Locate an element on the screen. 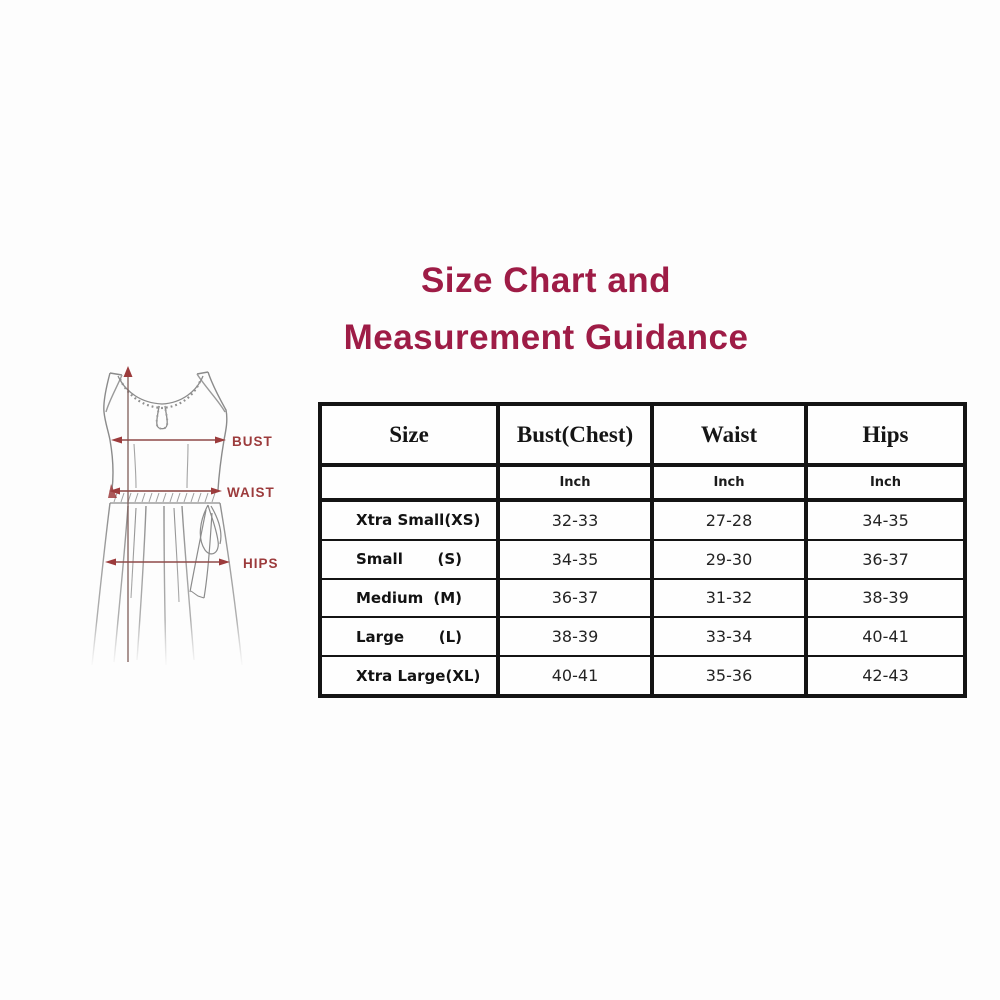 The height and width of the screenshot is (1000, 1000). unit-row: Inch Inch Inch is located at coordinates (642, 482).